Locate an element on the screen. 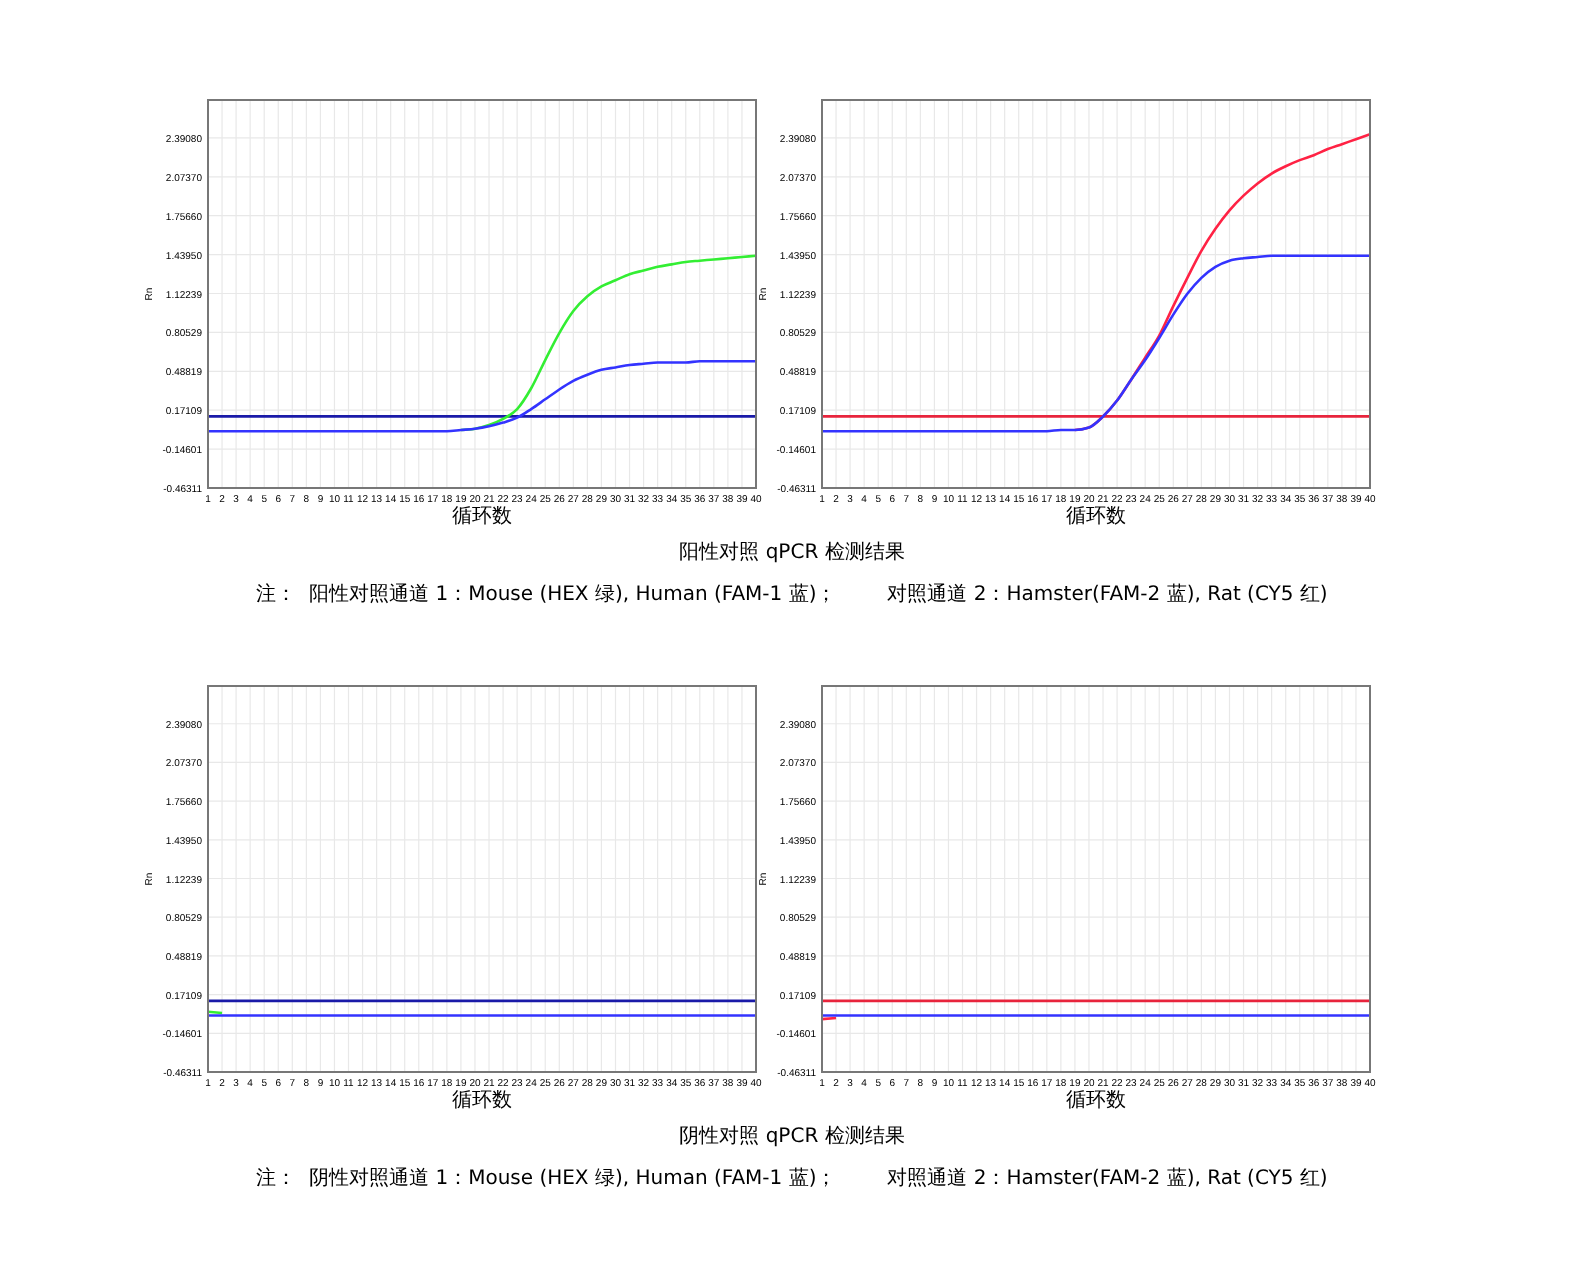  text: 阳性对照 qPCR 检测结果 is located at coordinates (792, 552).